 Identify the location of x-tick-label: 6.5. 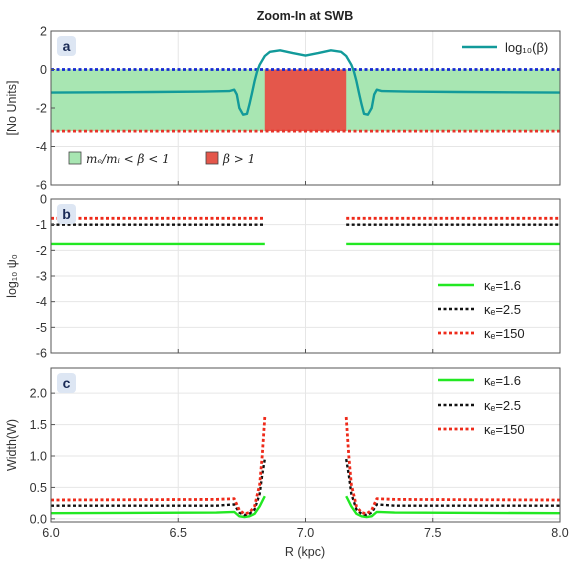
(178, 533).